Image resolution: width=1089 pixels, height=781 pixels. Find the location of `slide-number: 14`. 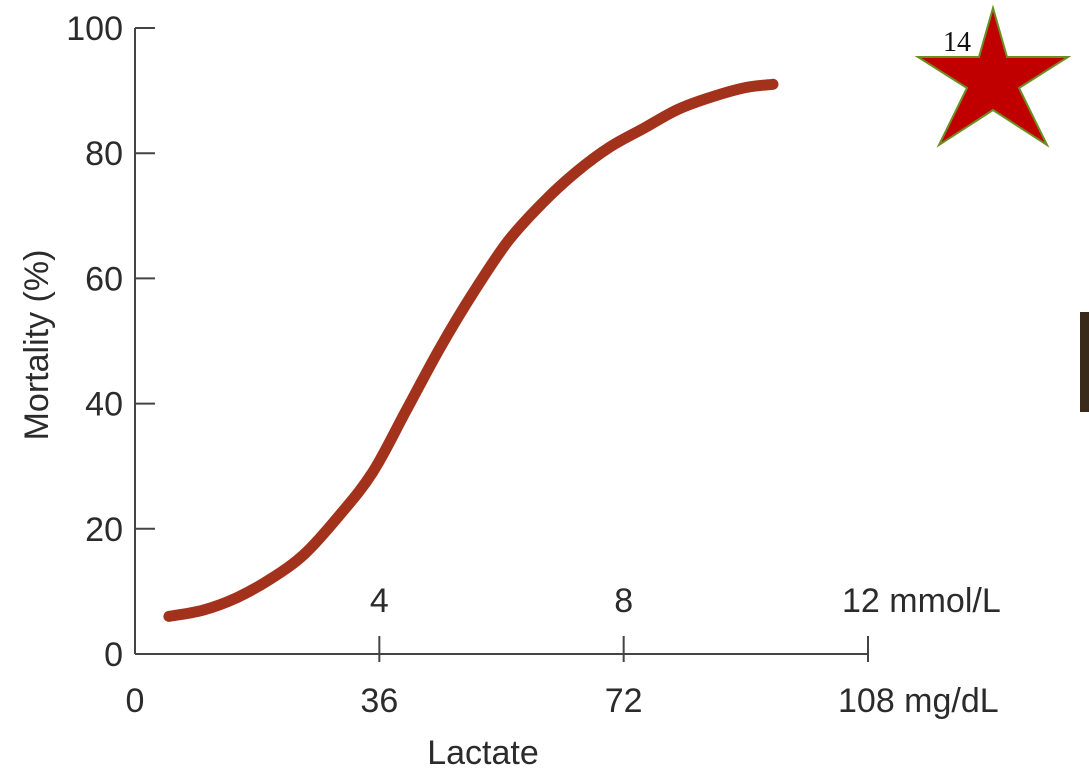

slide-number: 14 is located at coordinates (957, 42).